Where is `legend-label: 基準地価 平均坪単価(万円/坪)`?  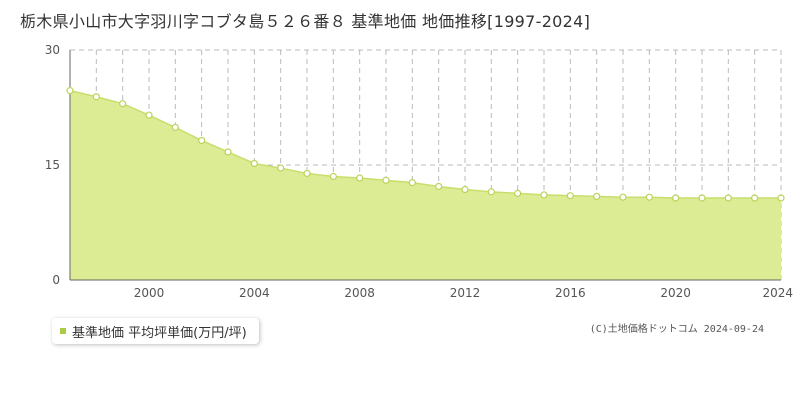
legend-label: 基準地価 平均坪単価(万円/坪) is located at coordinates (159, 333).